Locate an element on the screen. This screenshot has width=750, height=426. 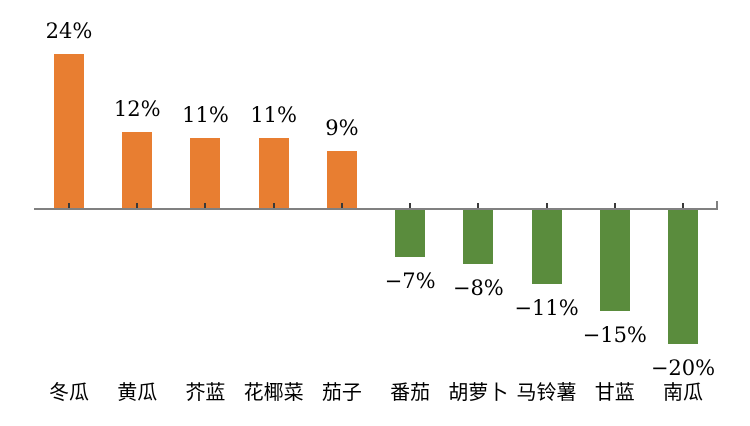
category-label: 南瓜 is located at coordinates (682, 392).